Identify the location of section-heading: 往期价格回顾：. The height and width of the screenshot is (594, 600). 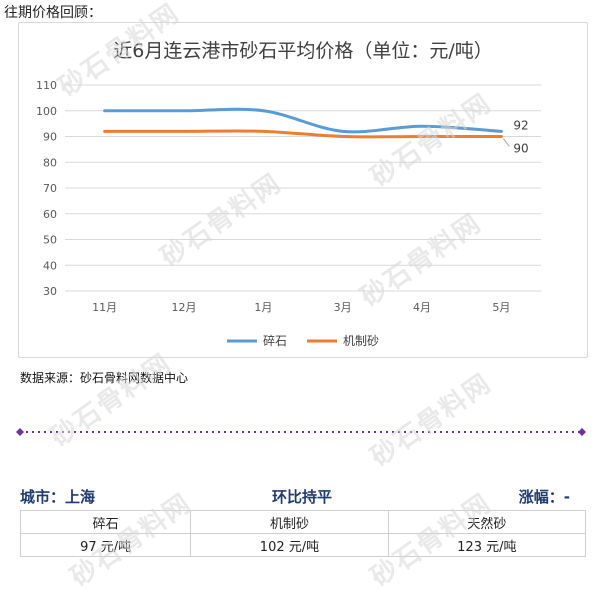
(53, 12).